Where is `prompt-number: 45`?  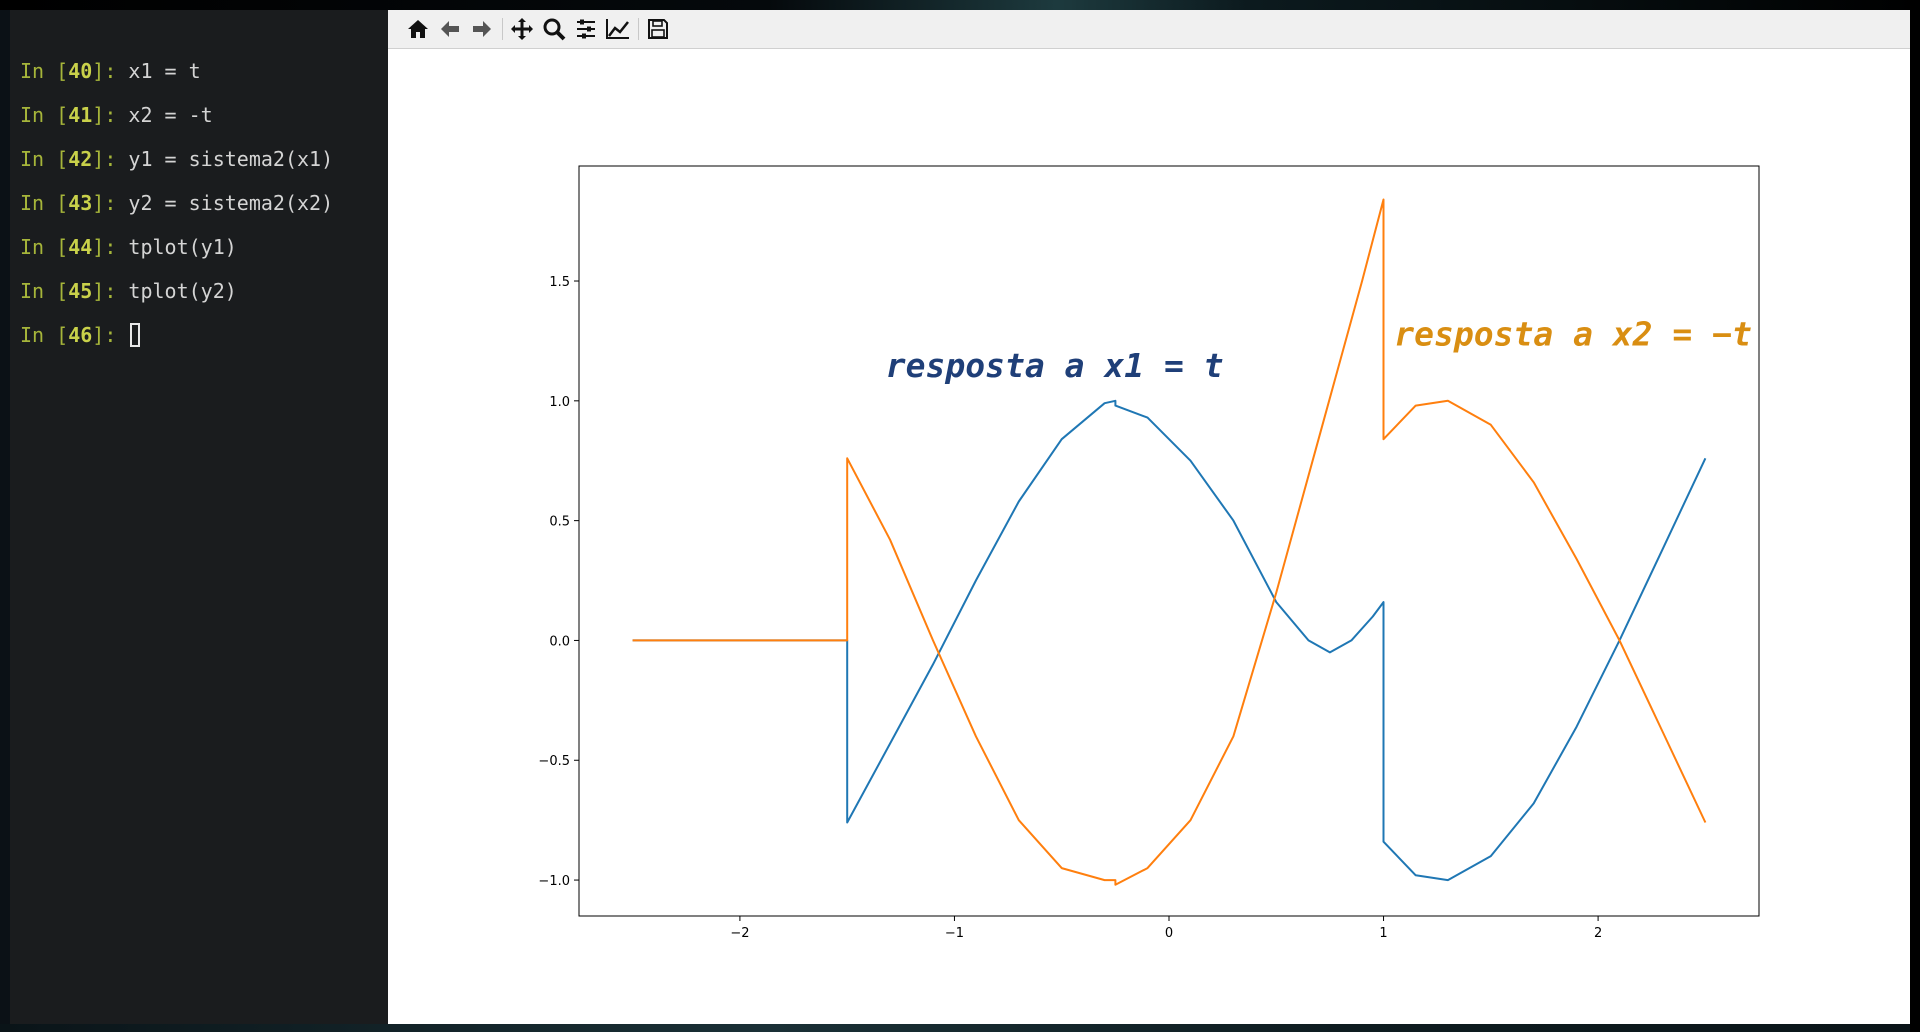 prompt-number: 45 is located at coordinates (80, 291).